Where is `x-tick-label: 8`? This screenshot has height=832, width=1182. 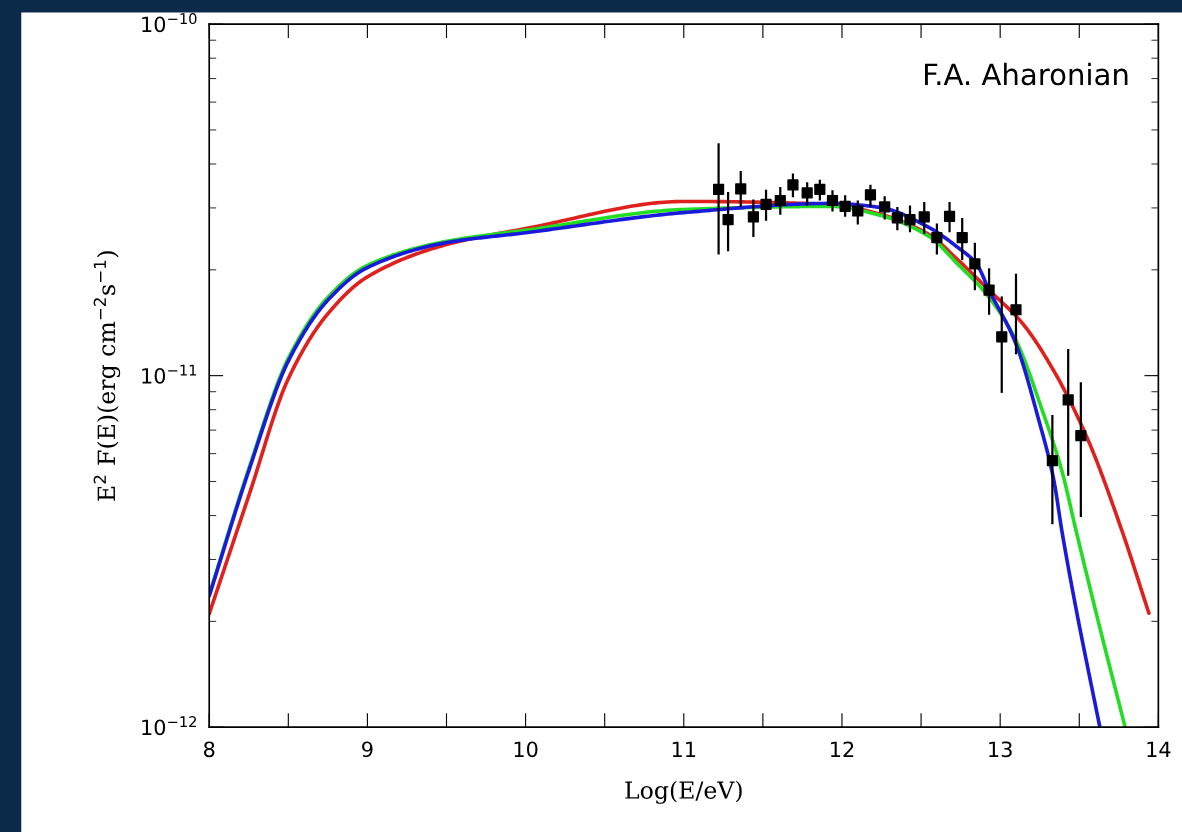 x-tick-label: 8 is located at coordinates (209, 749).